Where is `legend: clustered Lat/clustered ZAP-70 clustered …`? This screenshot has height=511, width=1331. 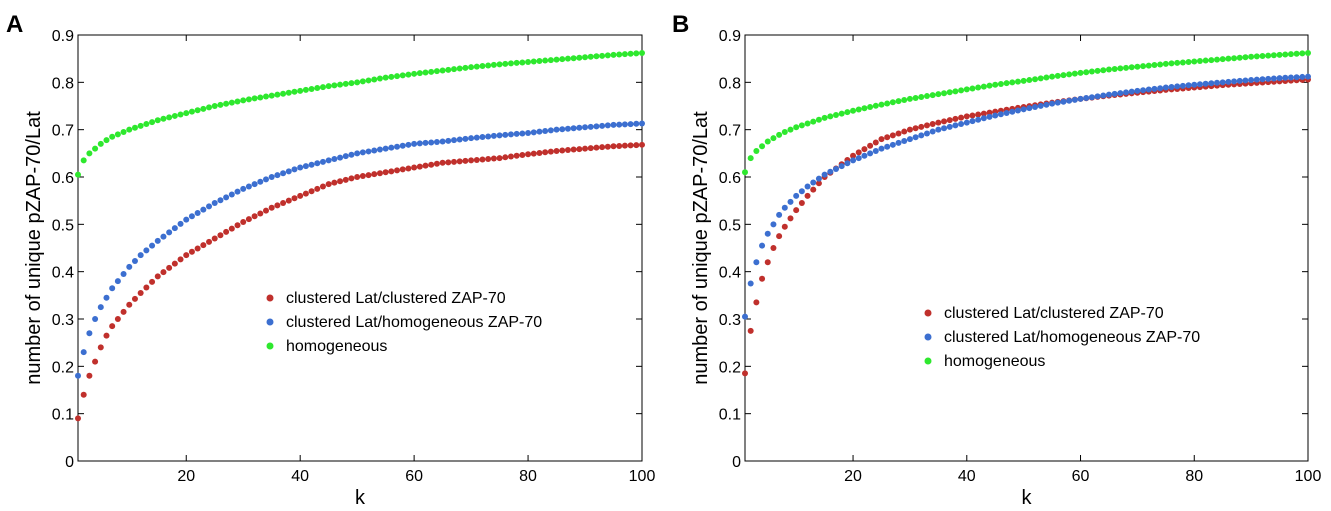
legend: clustered Lat/clustered ZAP-70 clustered … is located at coordinates (1062, 337).